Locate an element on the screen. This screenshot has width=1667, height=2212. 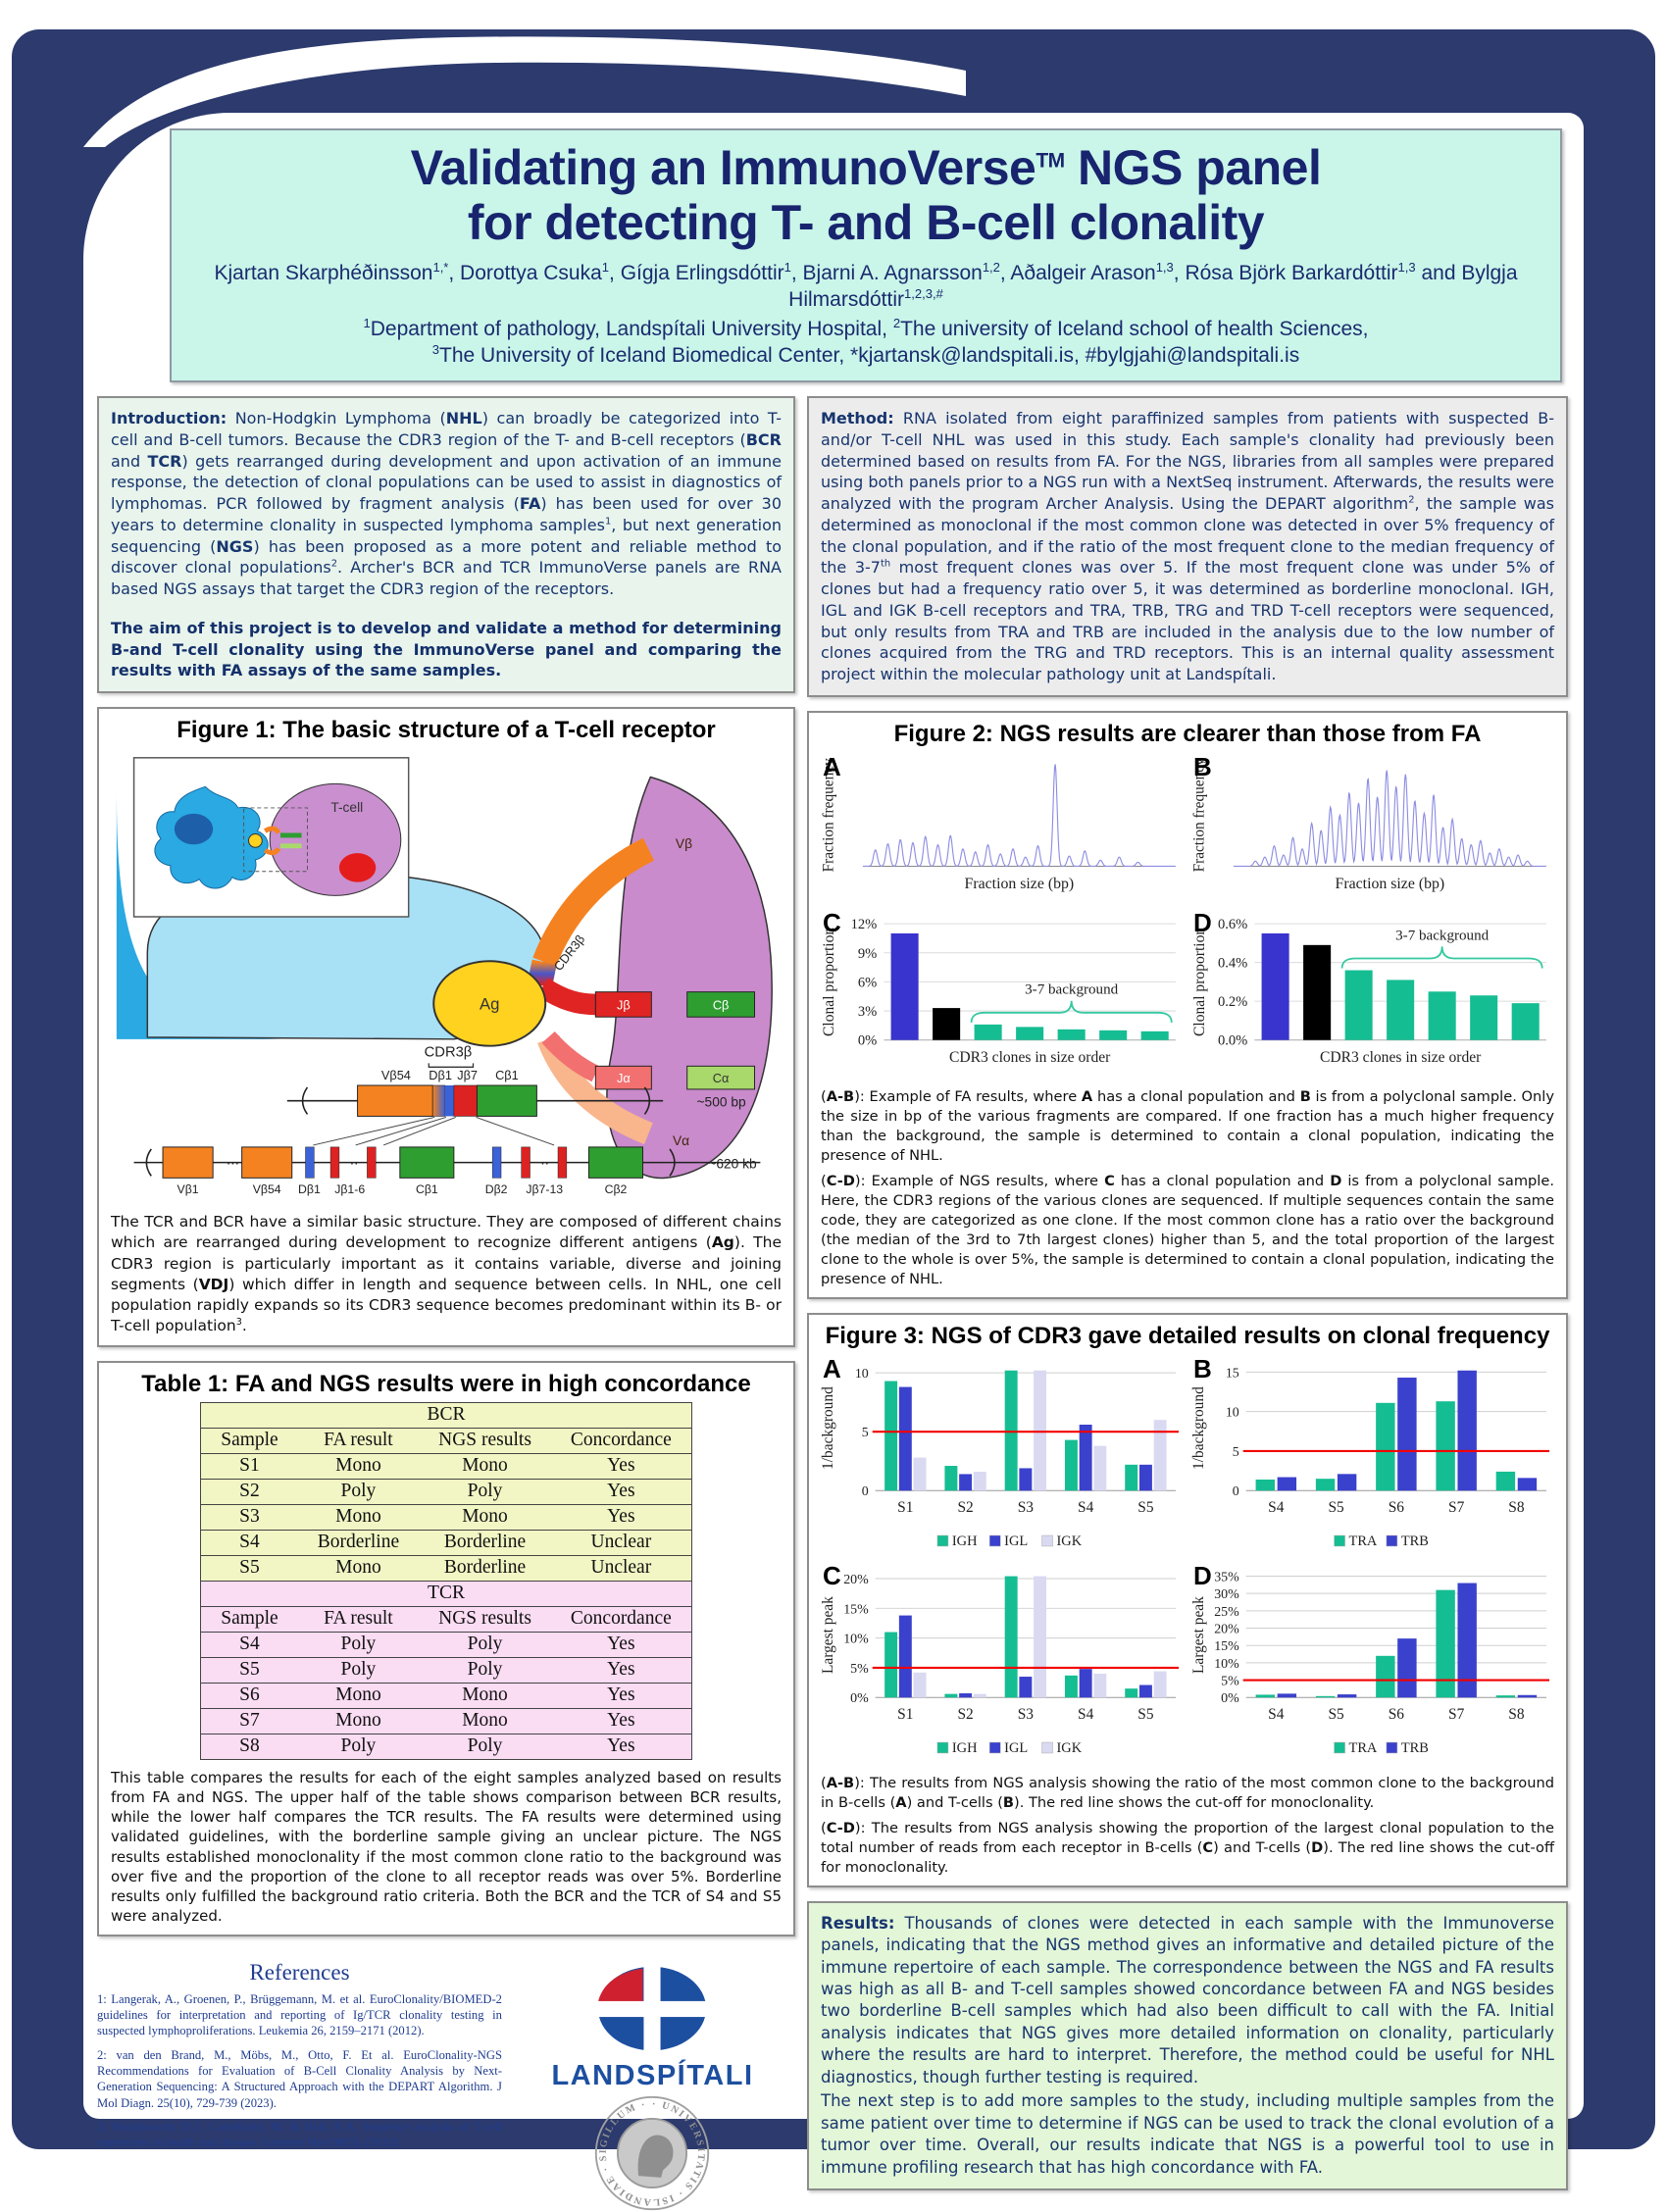
svg-text: S6 is located at coordinates (1397, 1715).